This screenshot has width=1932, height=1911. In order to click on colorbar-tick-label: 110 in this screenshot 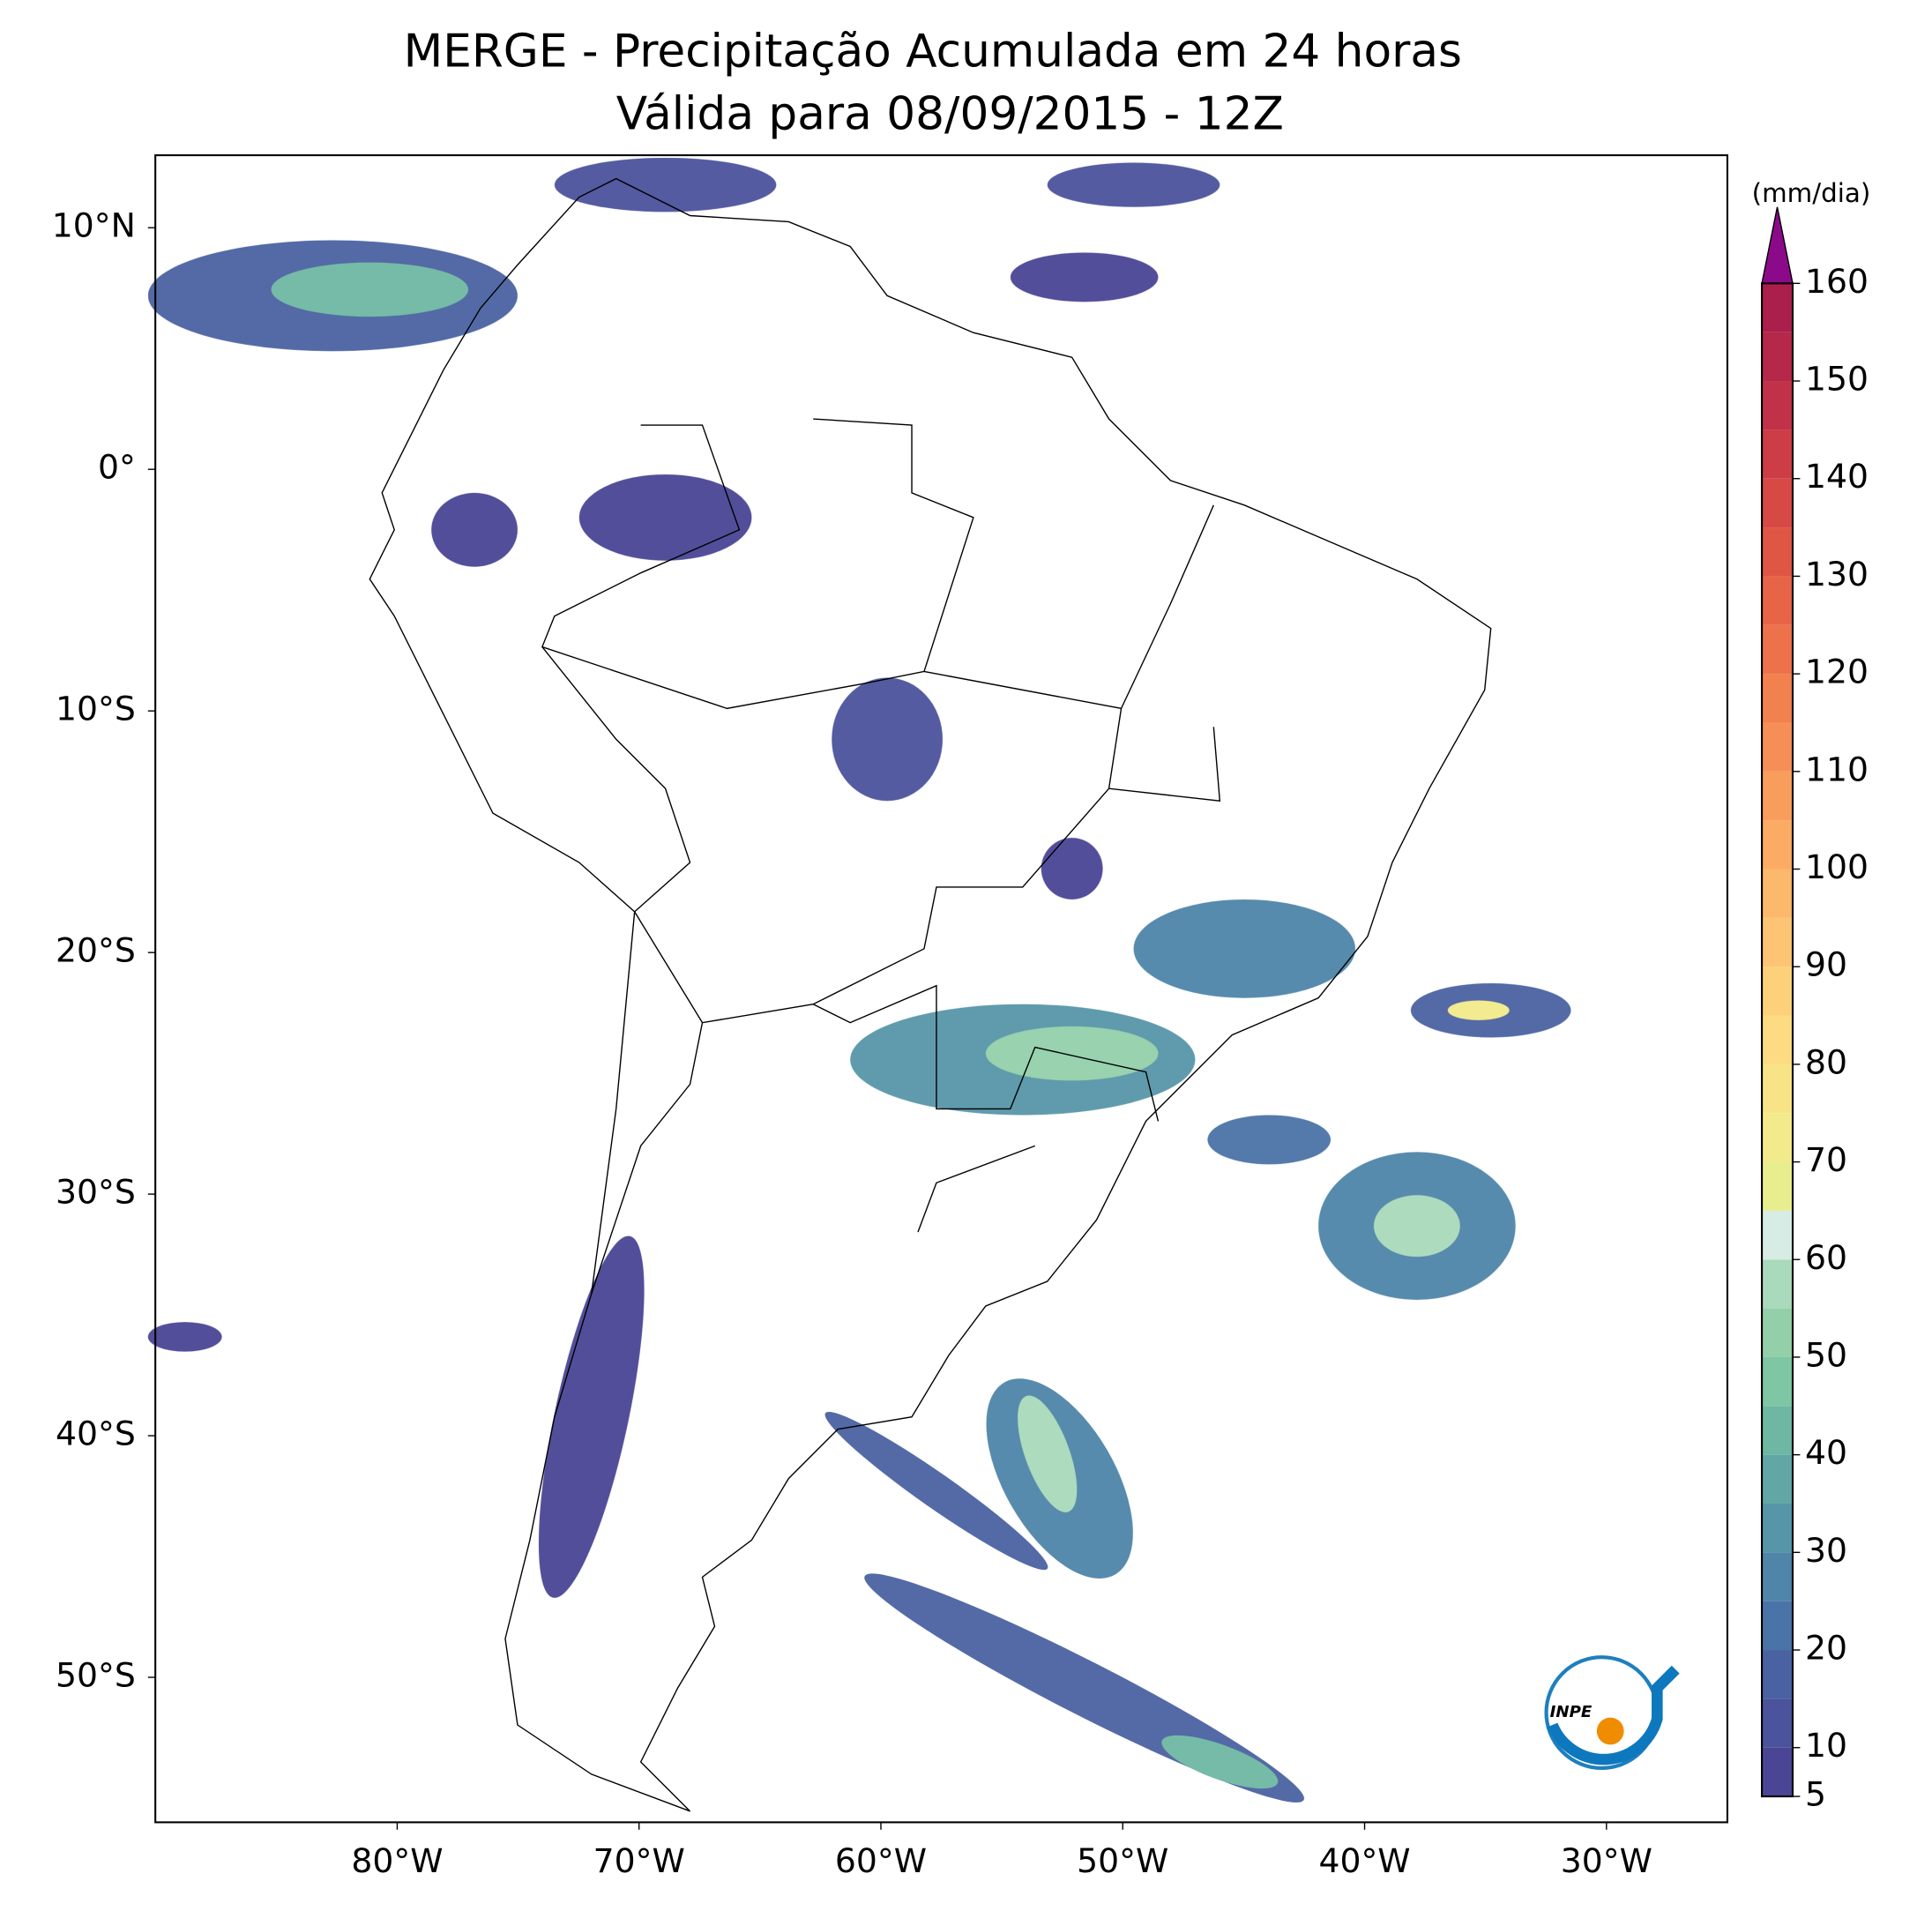, I will do `click(1837, 769)`.